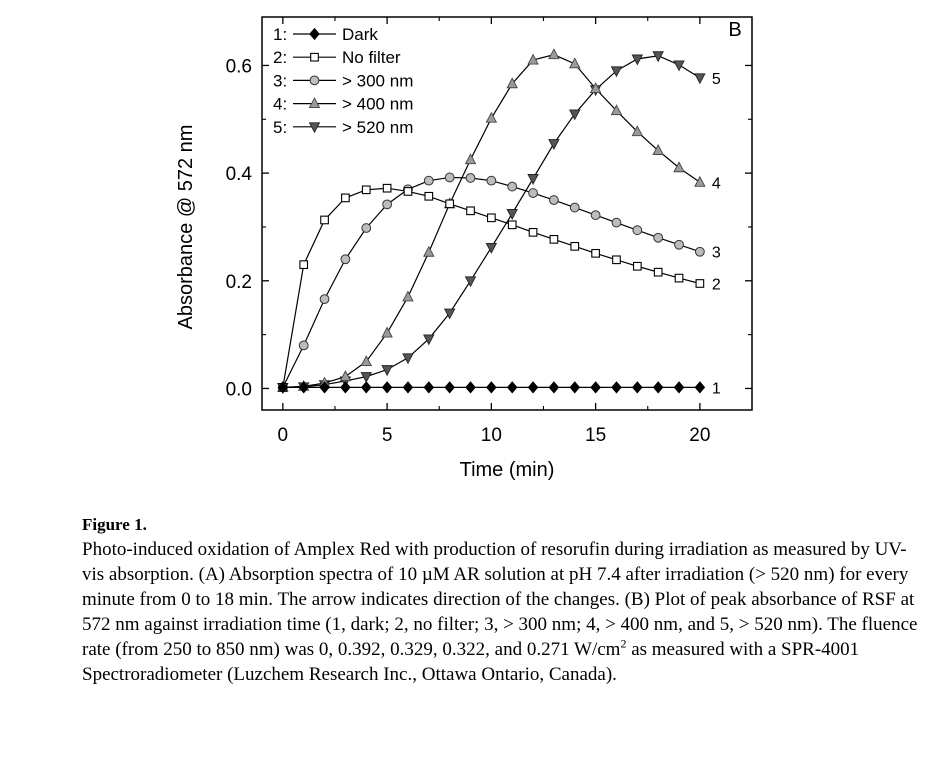 Image resolution: width=950 pixels, height=775 pixels. I want to click on legend-label: No filter, so click(371, 57).